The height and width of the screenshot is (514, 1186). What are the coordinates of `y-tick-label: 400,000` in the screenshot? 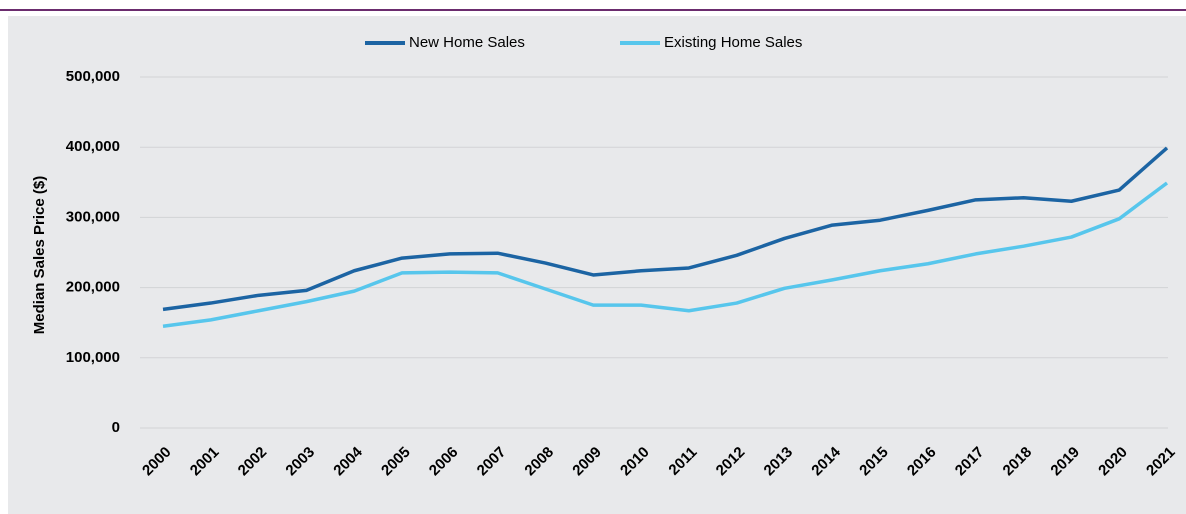 It's located at (93, 146).